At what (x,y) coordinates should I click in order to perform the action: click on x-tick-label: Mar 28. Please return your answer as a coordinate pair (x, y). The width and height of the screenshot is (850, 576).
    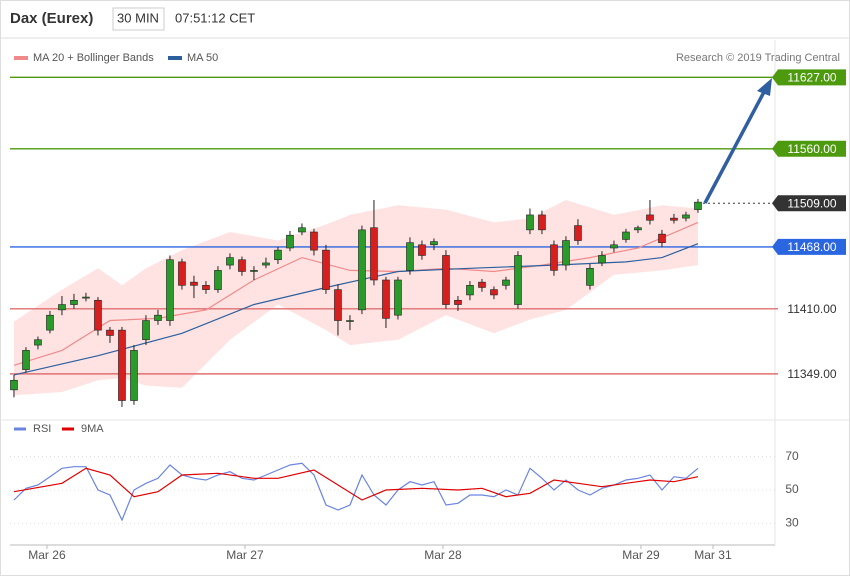
    Looking at the image, I should click on (443, 555).